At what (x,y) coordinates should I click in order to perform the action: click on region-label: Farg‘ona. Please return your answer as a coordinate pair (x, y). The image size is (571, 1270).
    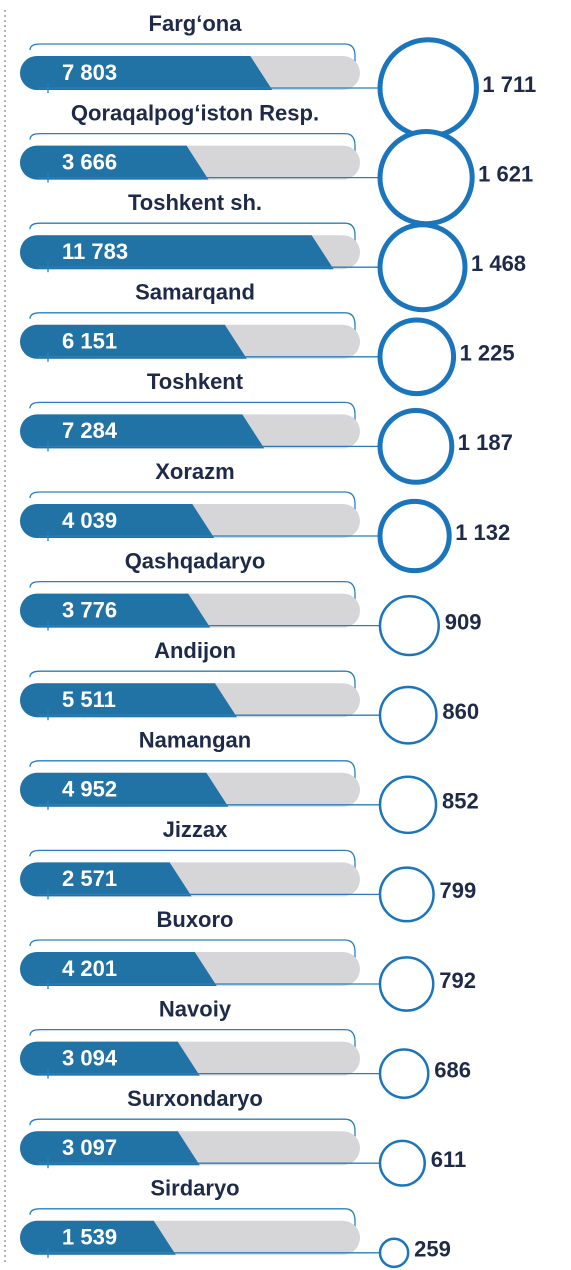
    Looking at the image, I should click on (196, 23).